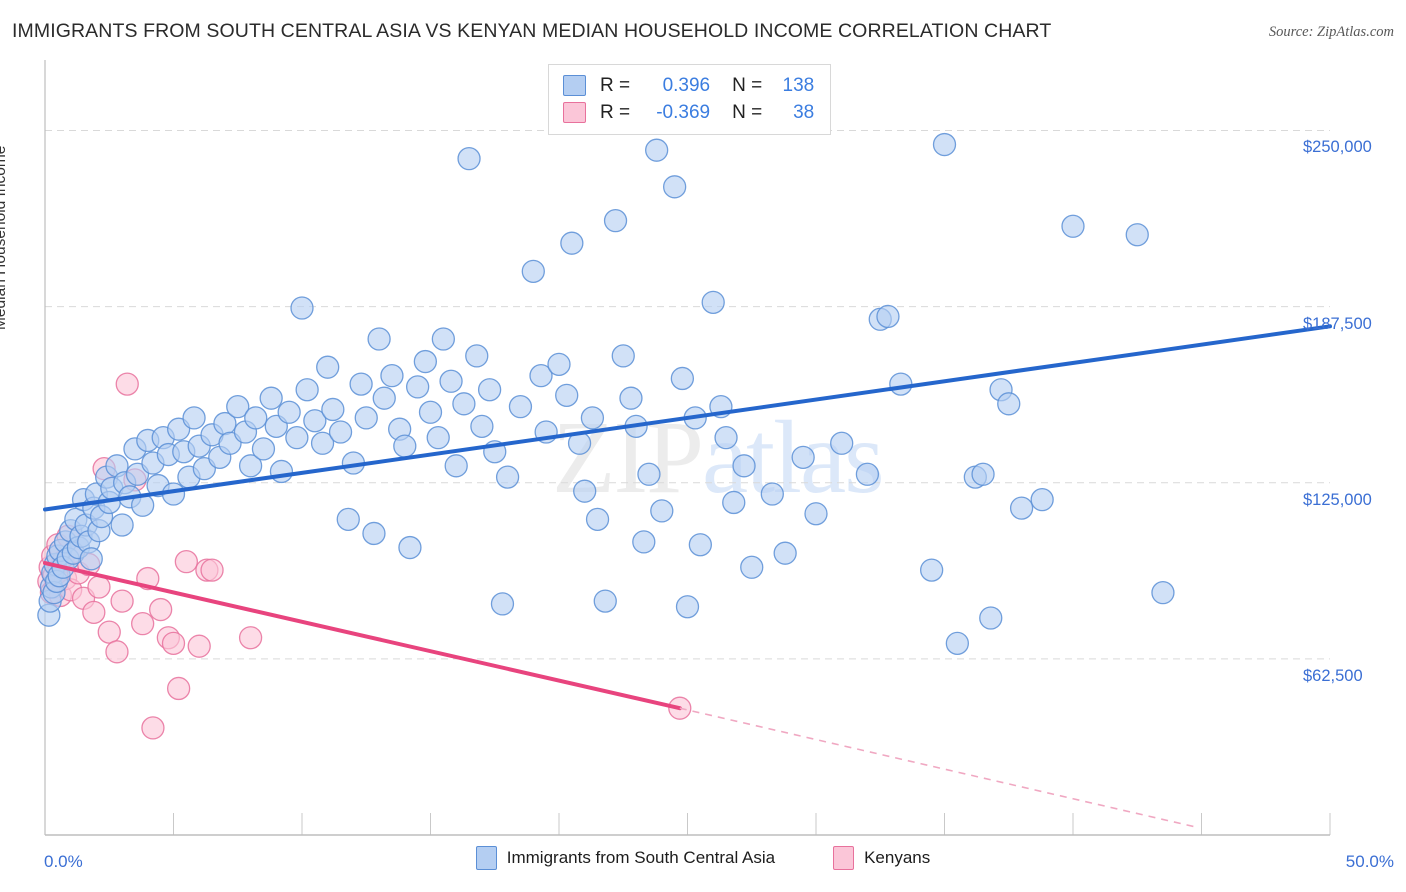 This screenshot has width=1406, height=892. I want to click on r-value-blue: 0.396, so click(686, 85).